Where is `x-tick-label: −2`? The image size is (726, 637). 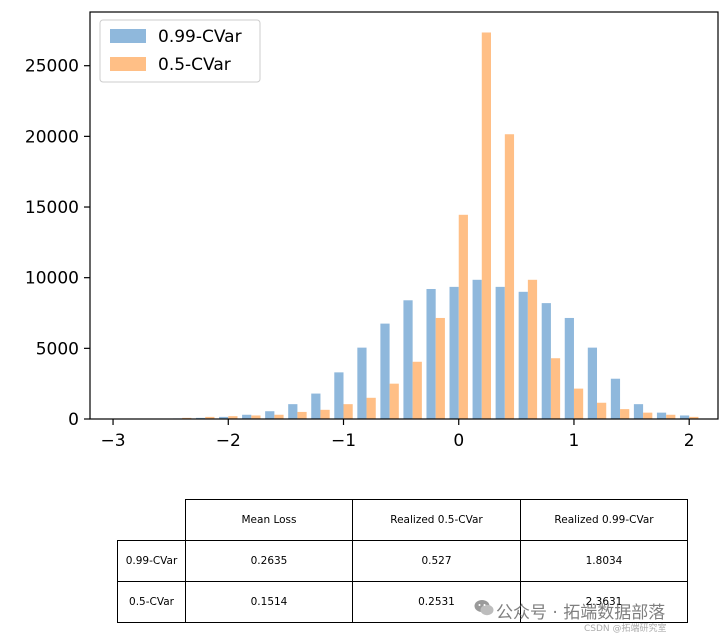 x-tick-label: −2 is located at coordinates (228, 441).